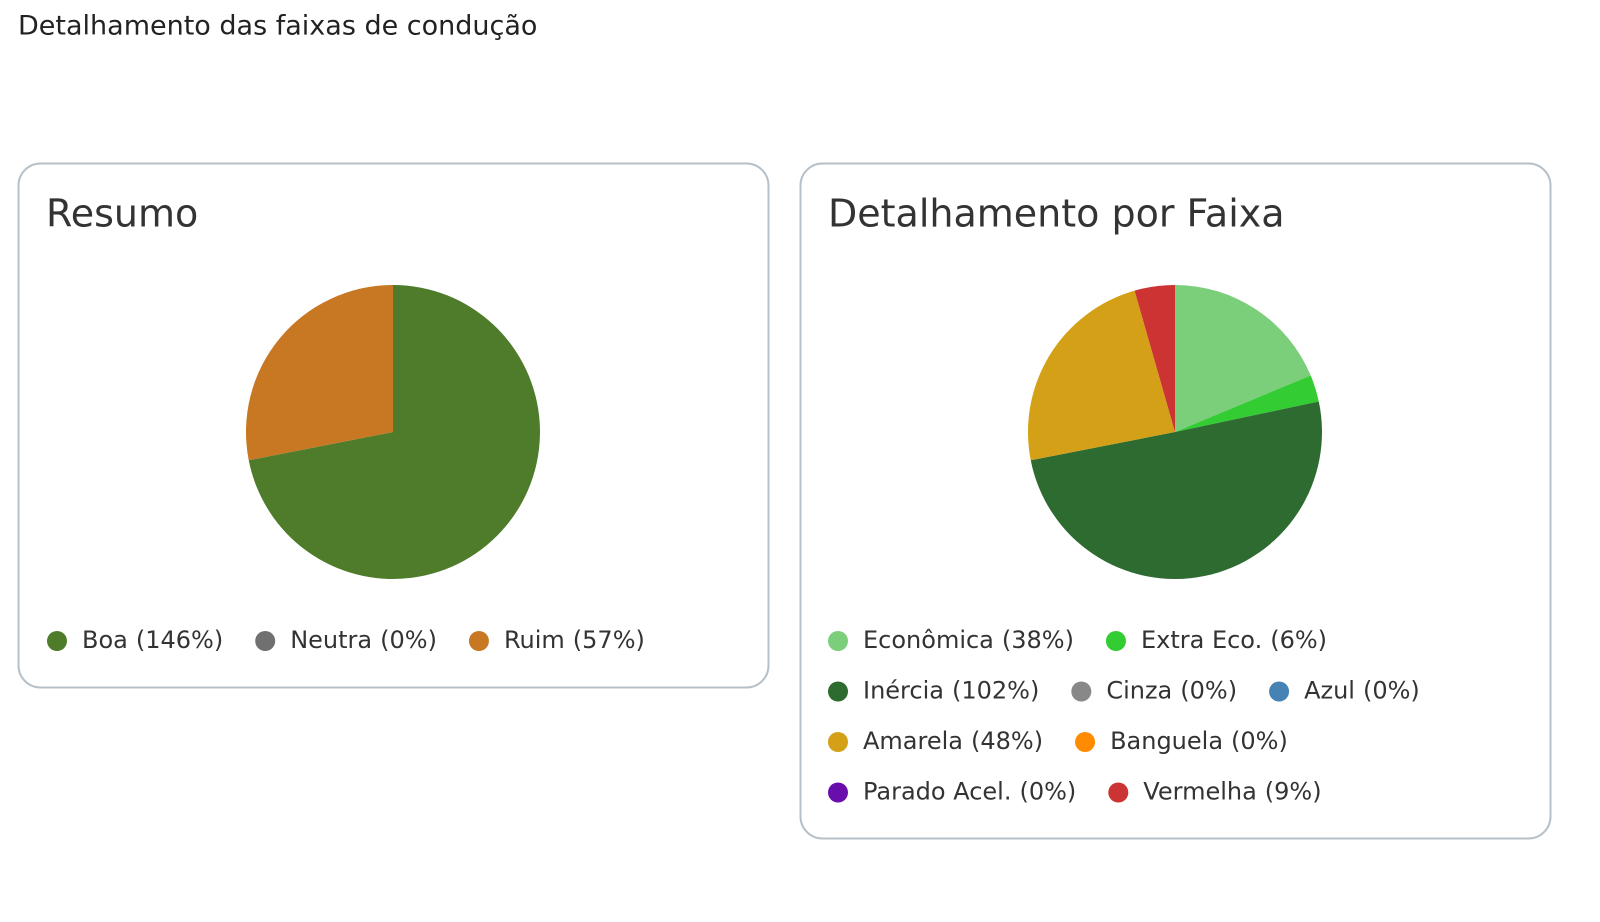  Describe the element at coordinates (277, 26) in the screenshot. I see `page-title: Detalhamento das faixas de condução` at that location.